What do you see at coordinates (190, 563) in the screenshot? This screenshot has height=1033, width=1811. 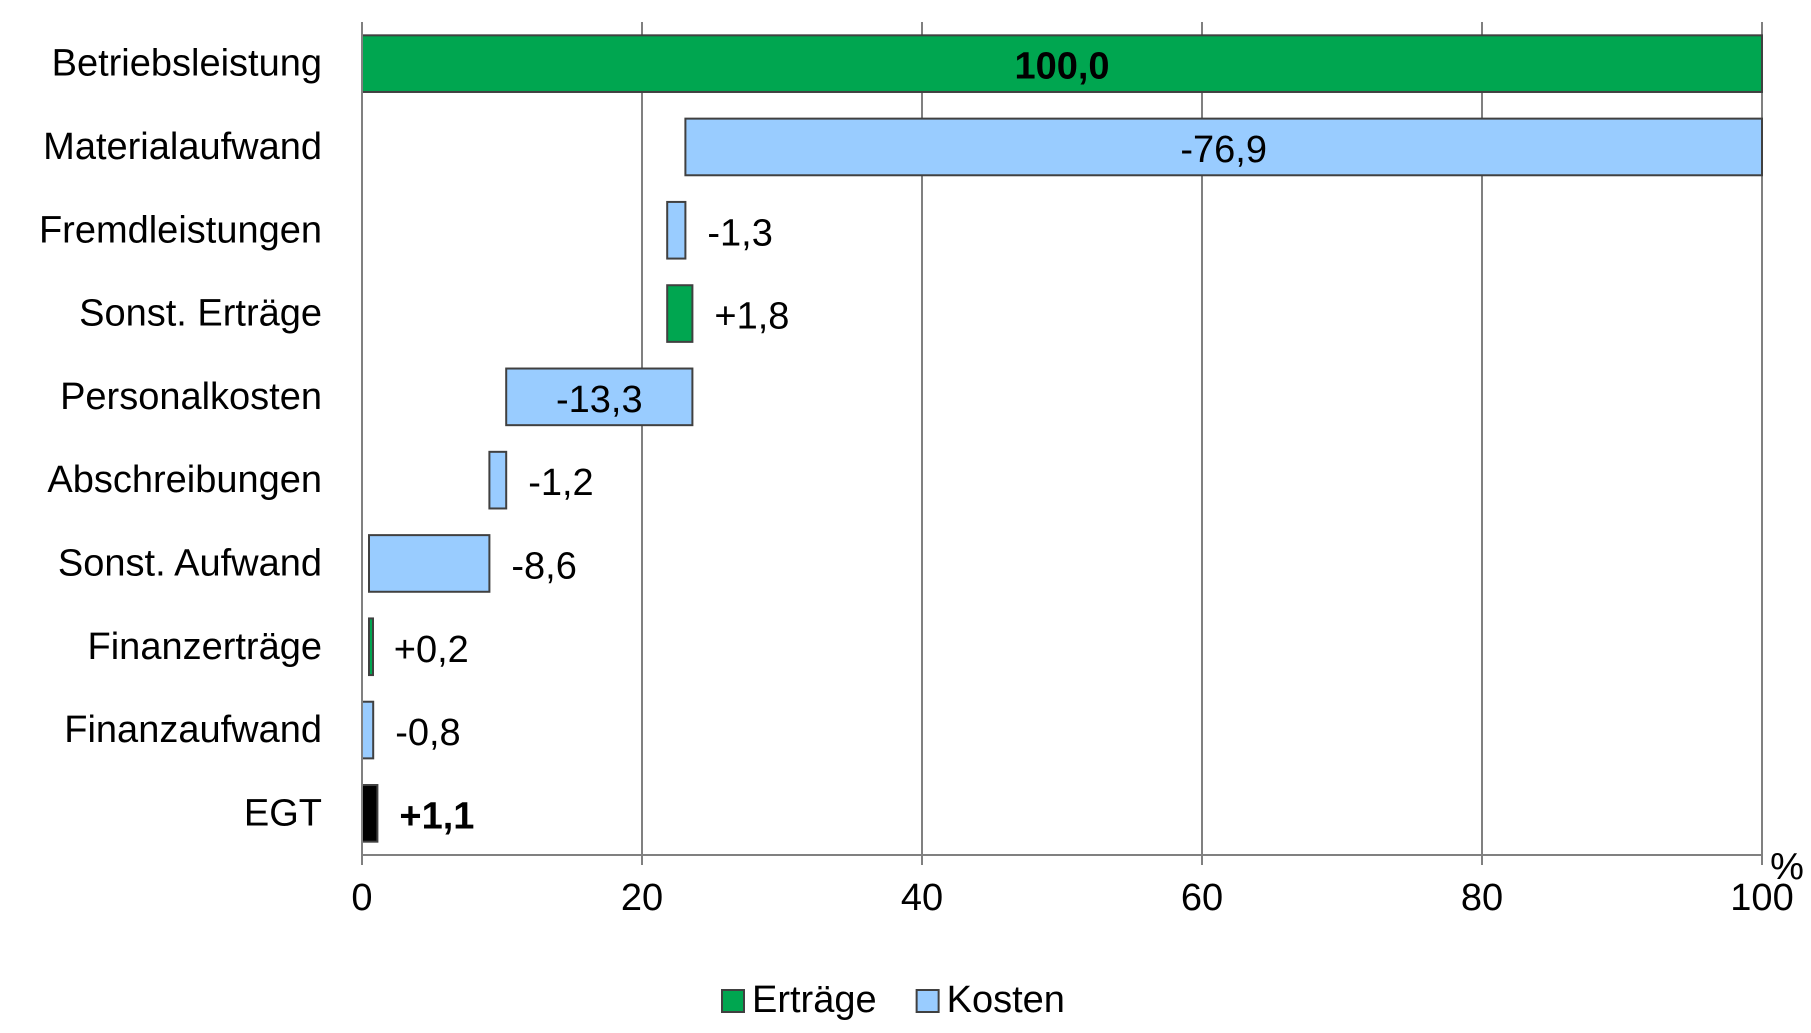 I see `category-label-6: Sonst. Aufwand` at bounding box center [190, 563].